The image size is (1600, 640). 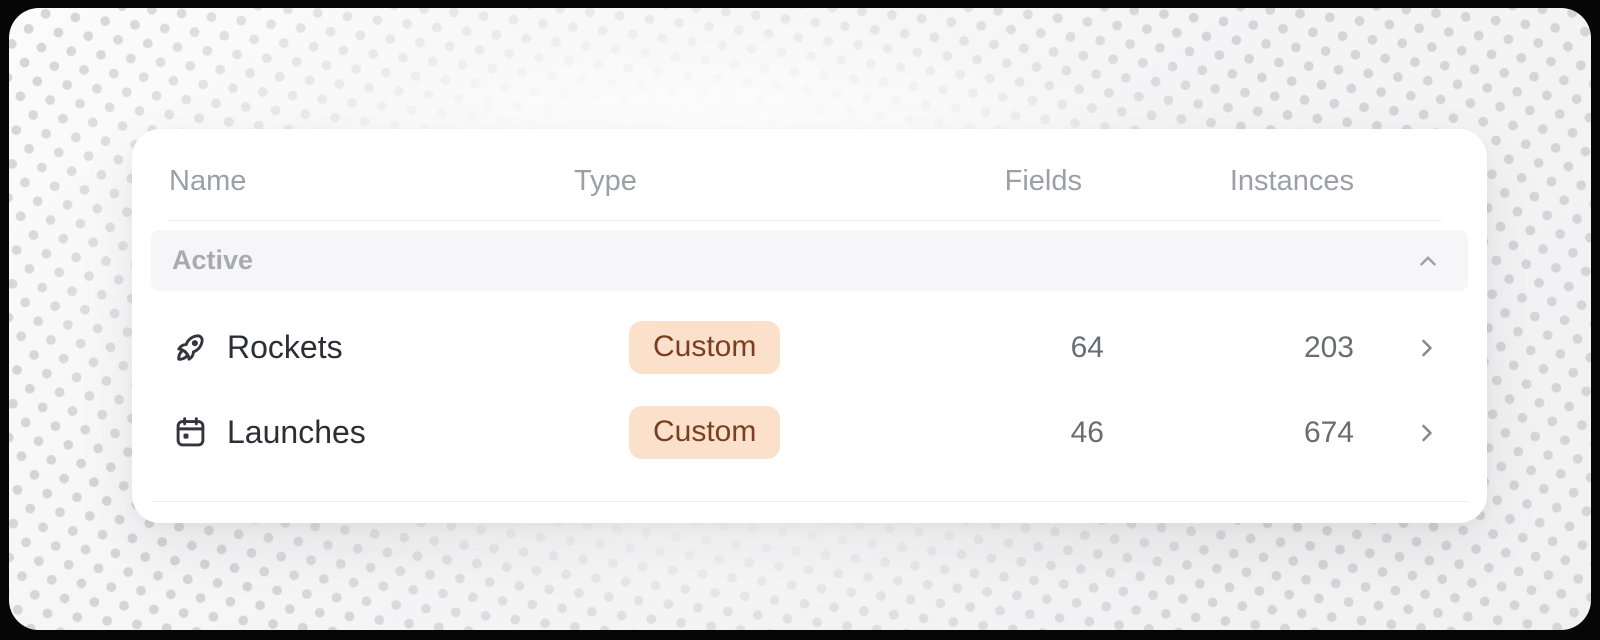 What do you see at coordinates (605, 181) in the screenshot?
I see `column-header-type: Type` at bounding box center [605, 181].